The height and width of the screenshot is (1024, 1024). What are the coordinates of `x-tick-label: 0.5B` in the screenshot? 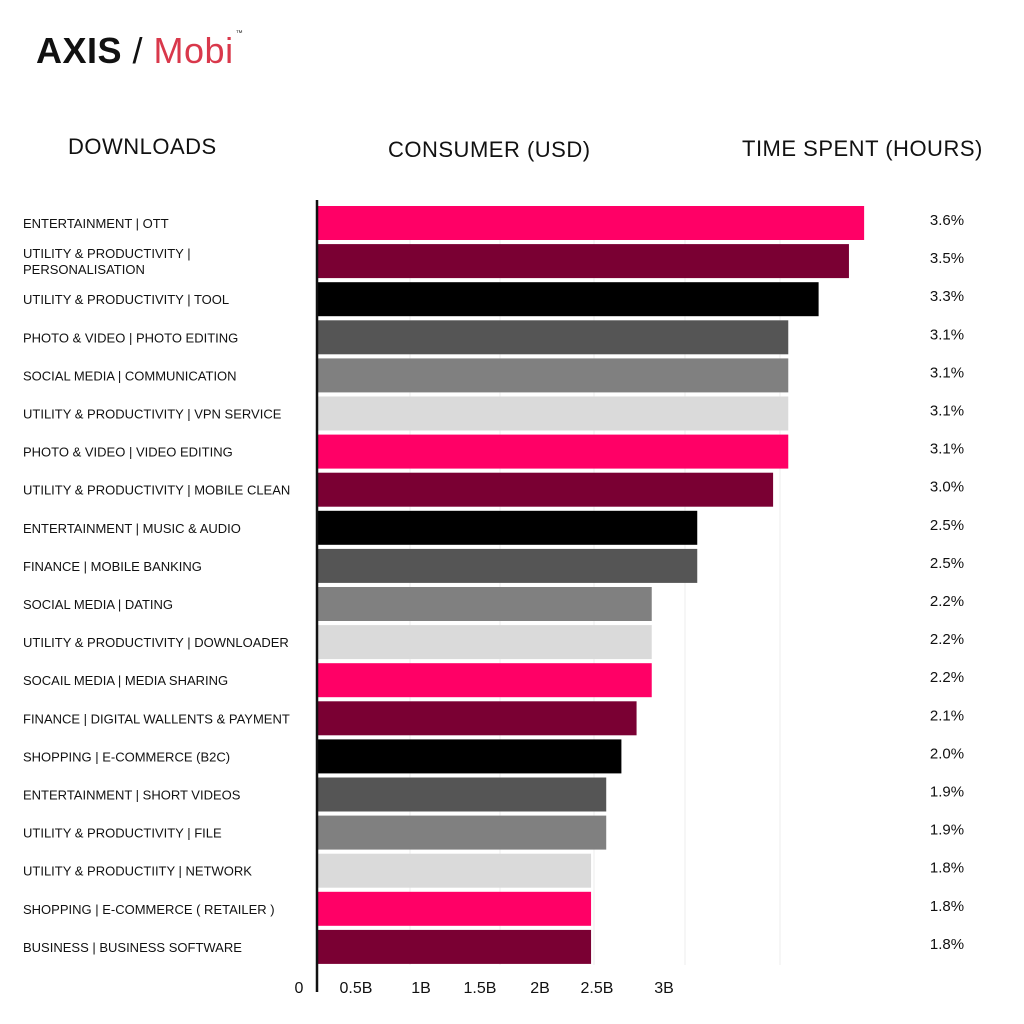 It's located at (356, 988).